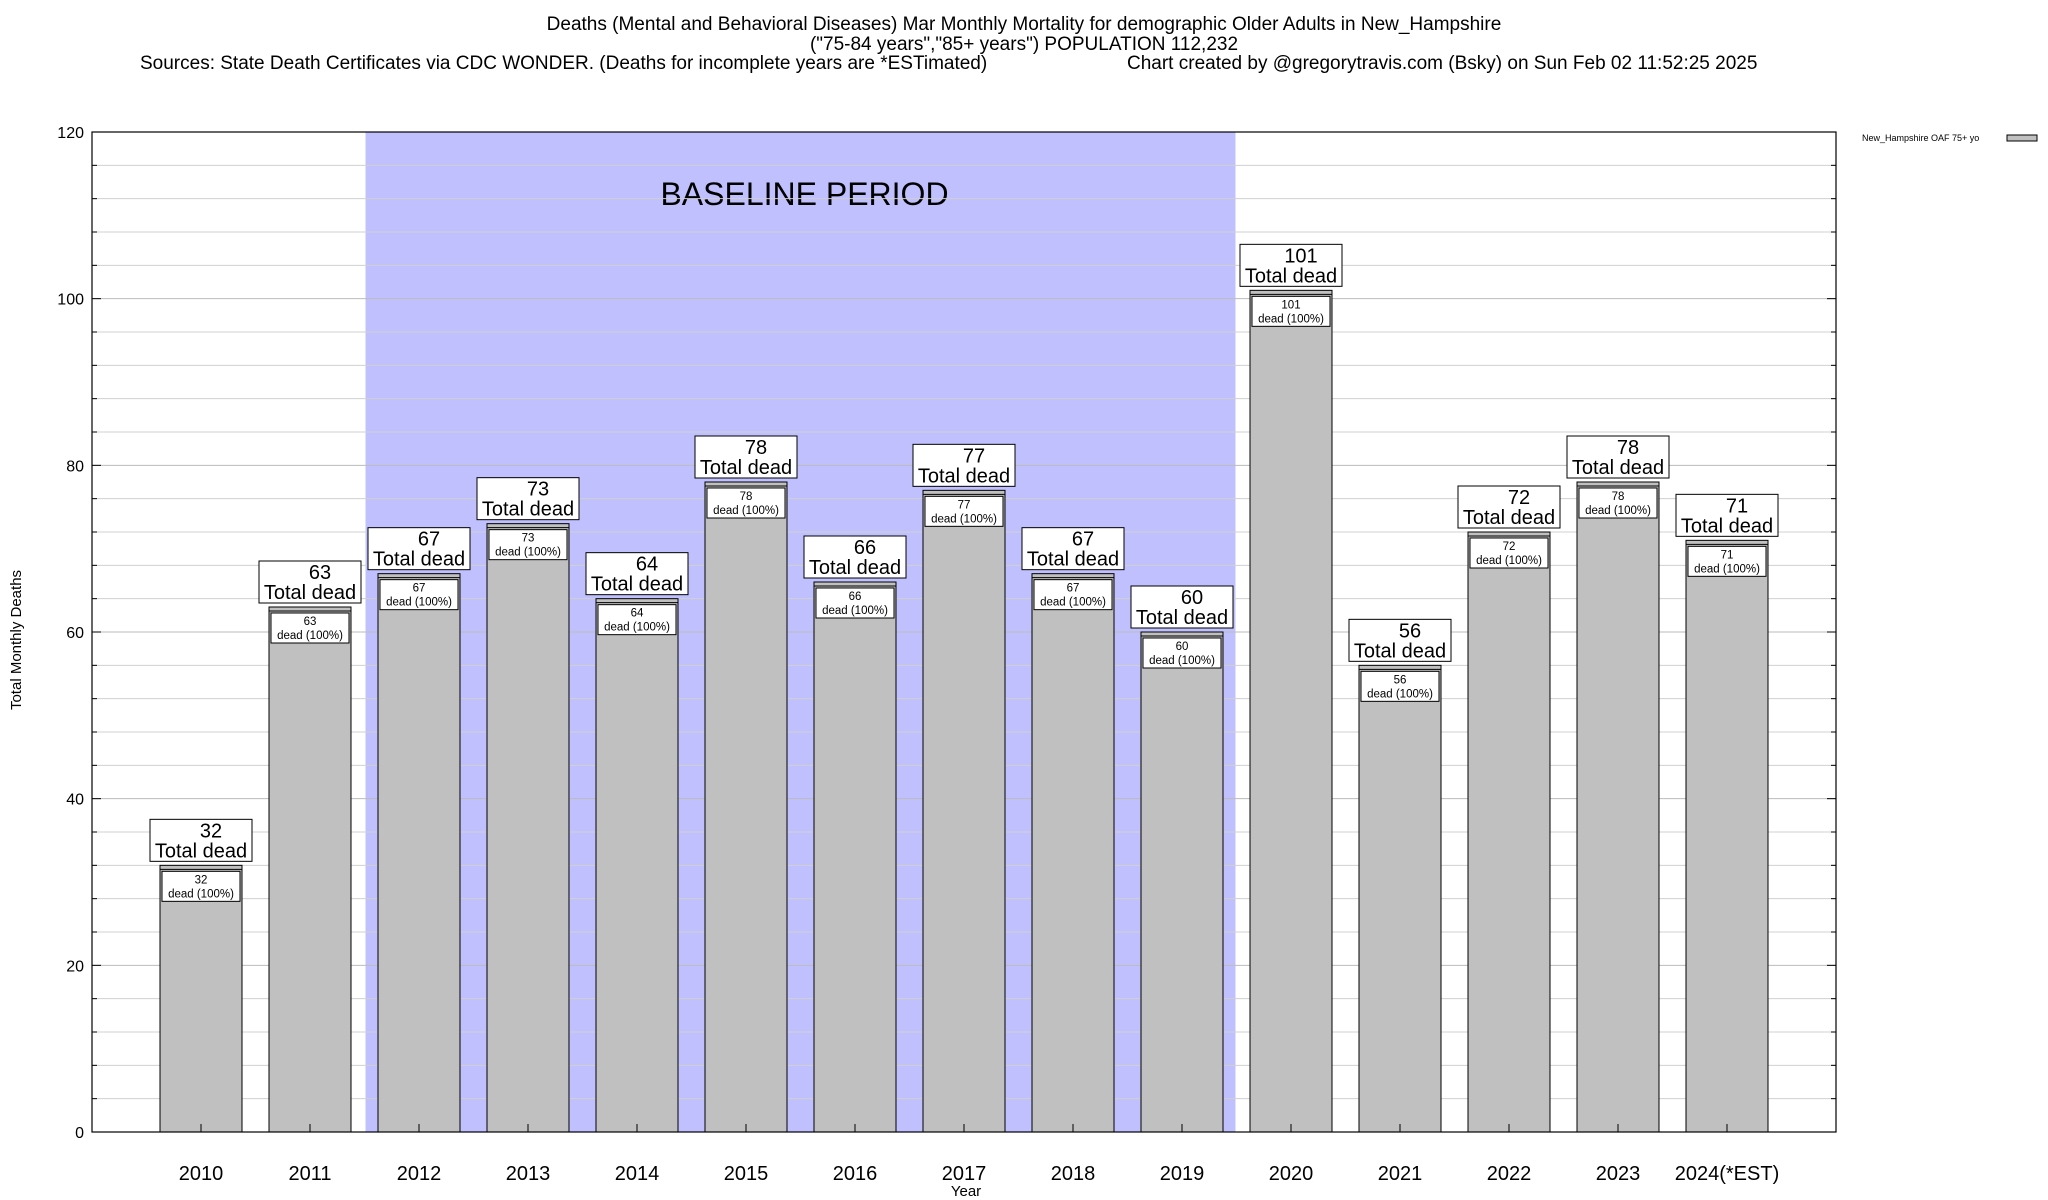  I want to click on bar-2023, so click(1618, 807).